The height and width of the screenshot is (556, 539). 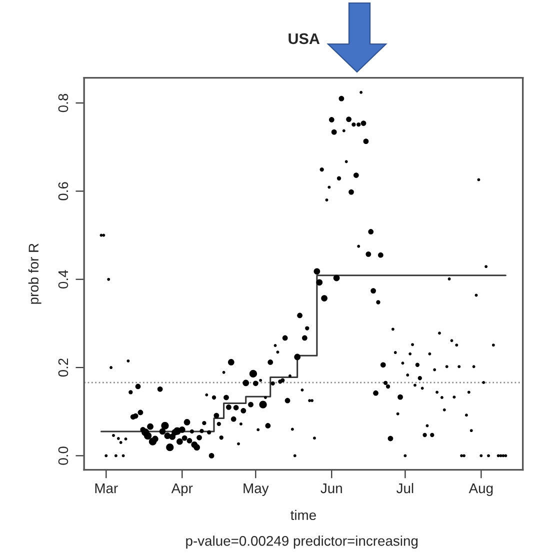 I want to click on y-tick-label: 0.2, so click(x=63, y=367).